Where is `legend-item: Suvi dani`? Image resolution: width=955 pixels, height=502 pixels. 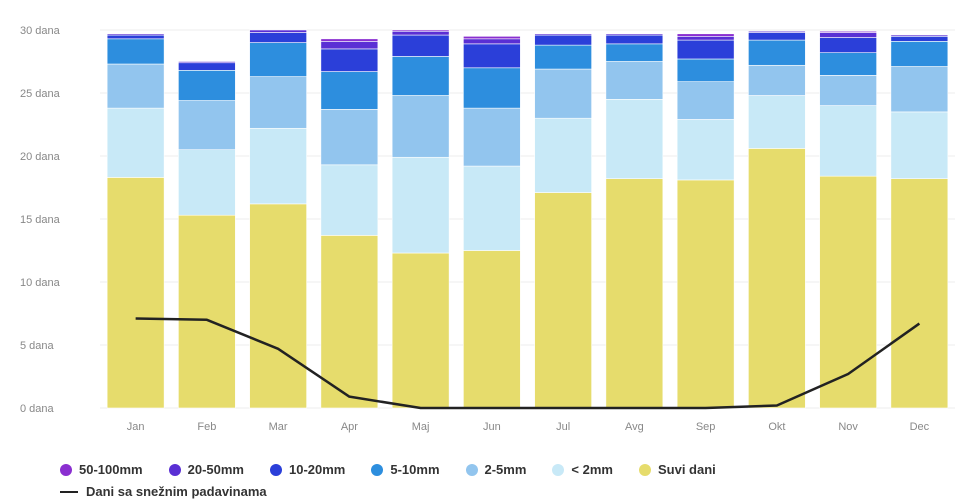 legend-item: Suvi dani is located at coordinates (677, 469).